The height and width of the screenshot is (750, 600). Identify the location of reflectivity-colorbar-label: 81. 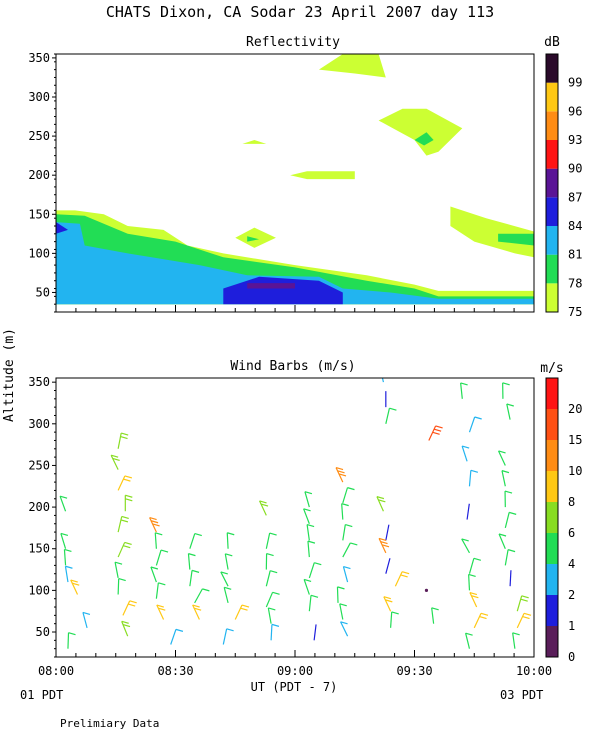
(575, 255).